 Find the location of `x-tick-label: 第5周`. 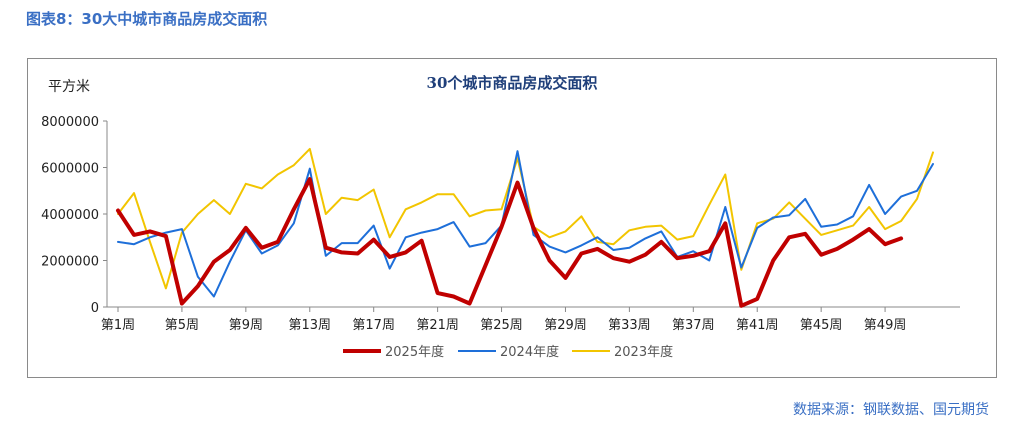

x-tick-label: 第5周 is located at coordinates (182, 325).